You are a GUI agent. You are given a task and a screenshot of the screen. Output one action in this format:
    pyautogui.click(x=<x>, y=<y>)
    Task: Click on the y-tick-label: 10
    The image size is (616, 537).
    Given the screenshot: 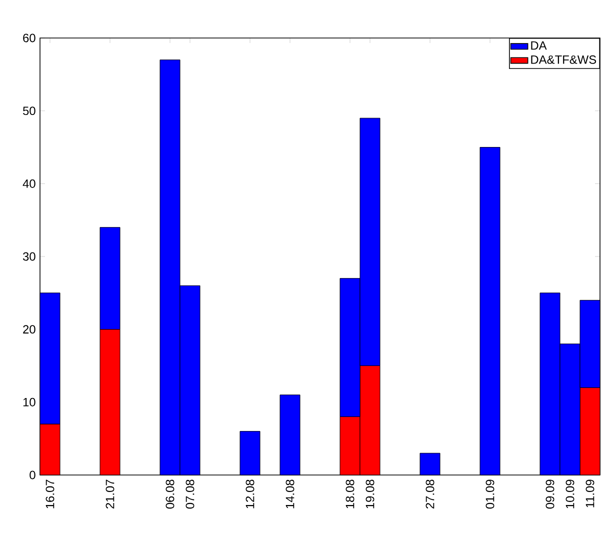 What is the action you would take?
    pyautogui.click(x=29, y=402)
    